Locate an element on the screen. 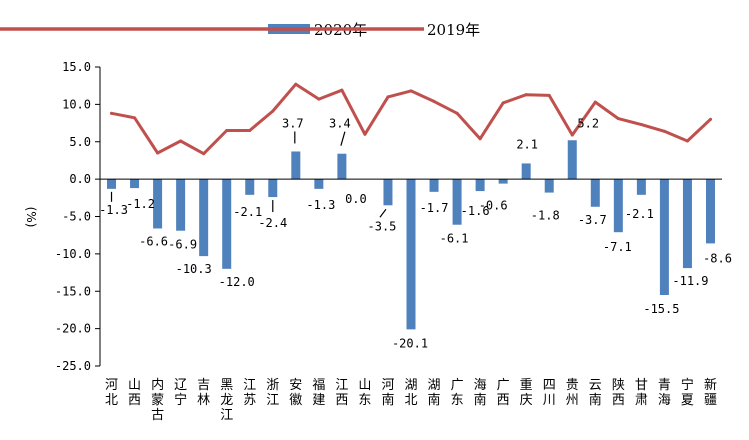 This screenshot has width=749, height=440. line-point-甘肃 is located at coordinates (641, 125).